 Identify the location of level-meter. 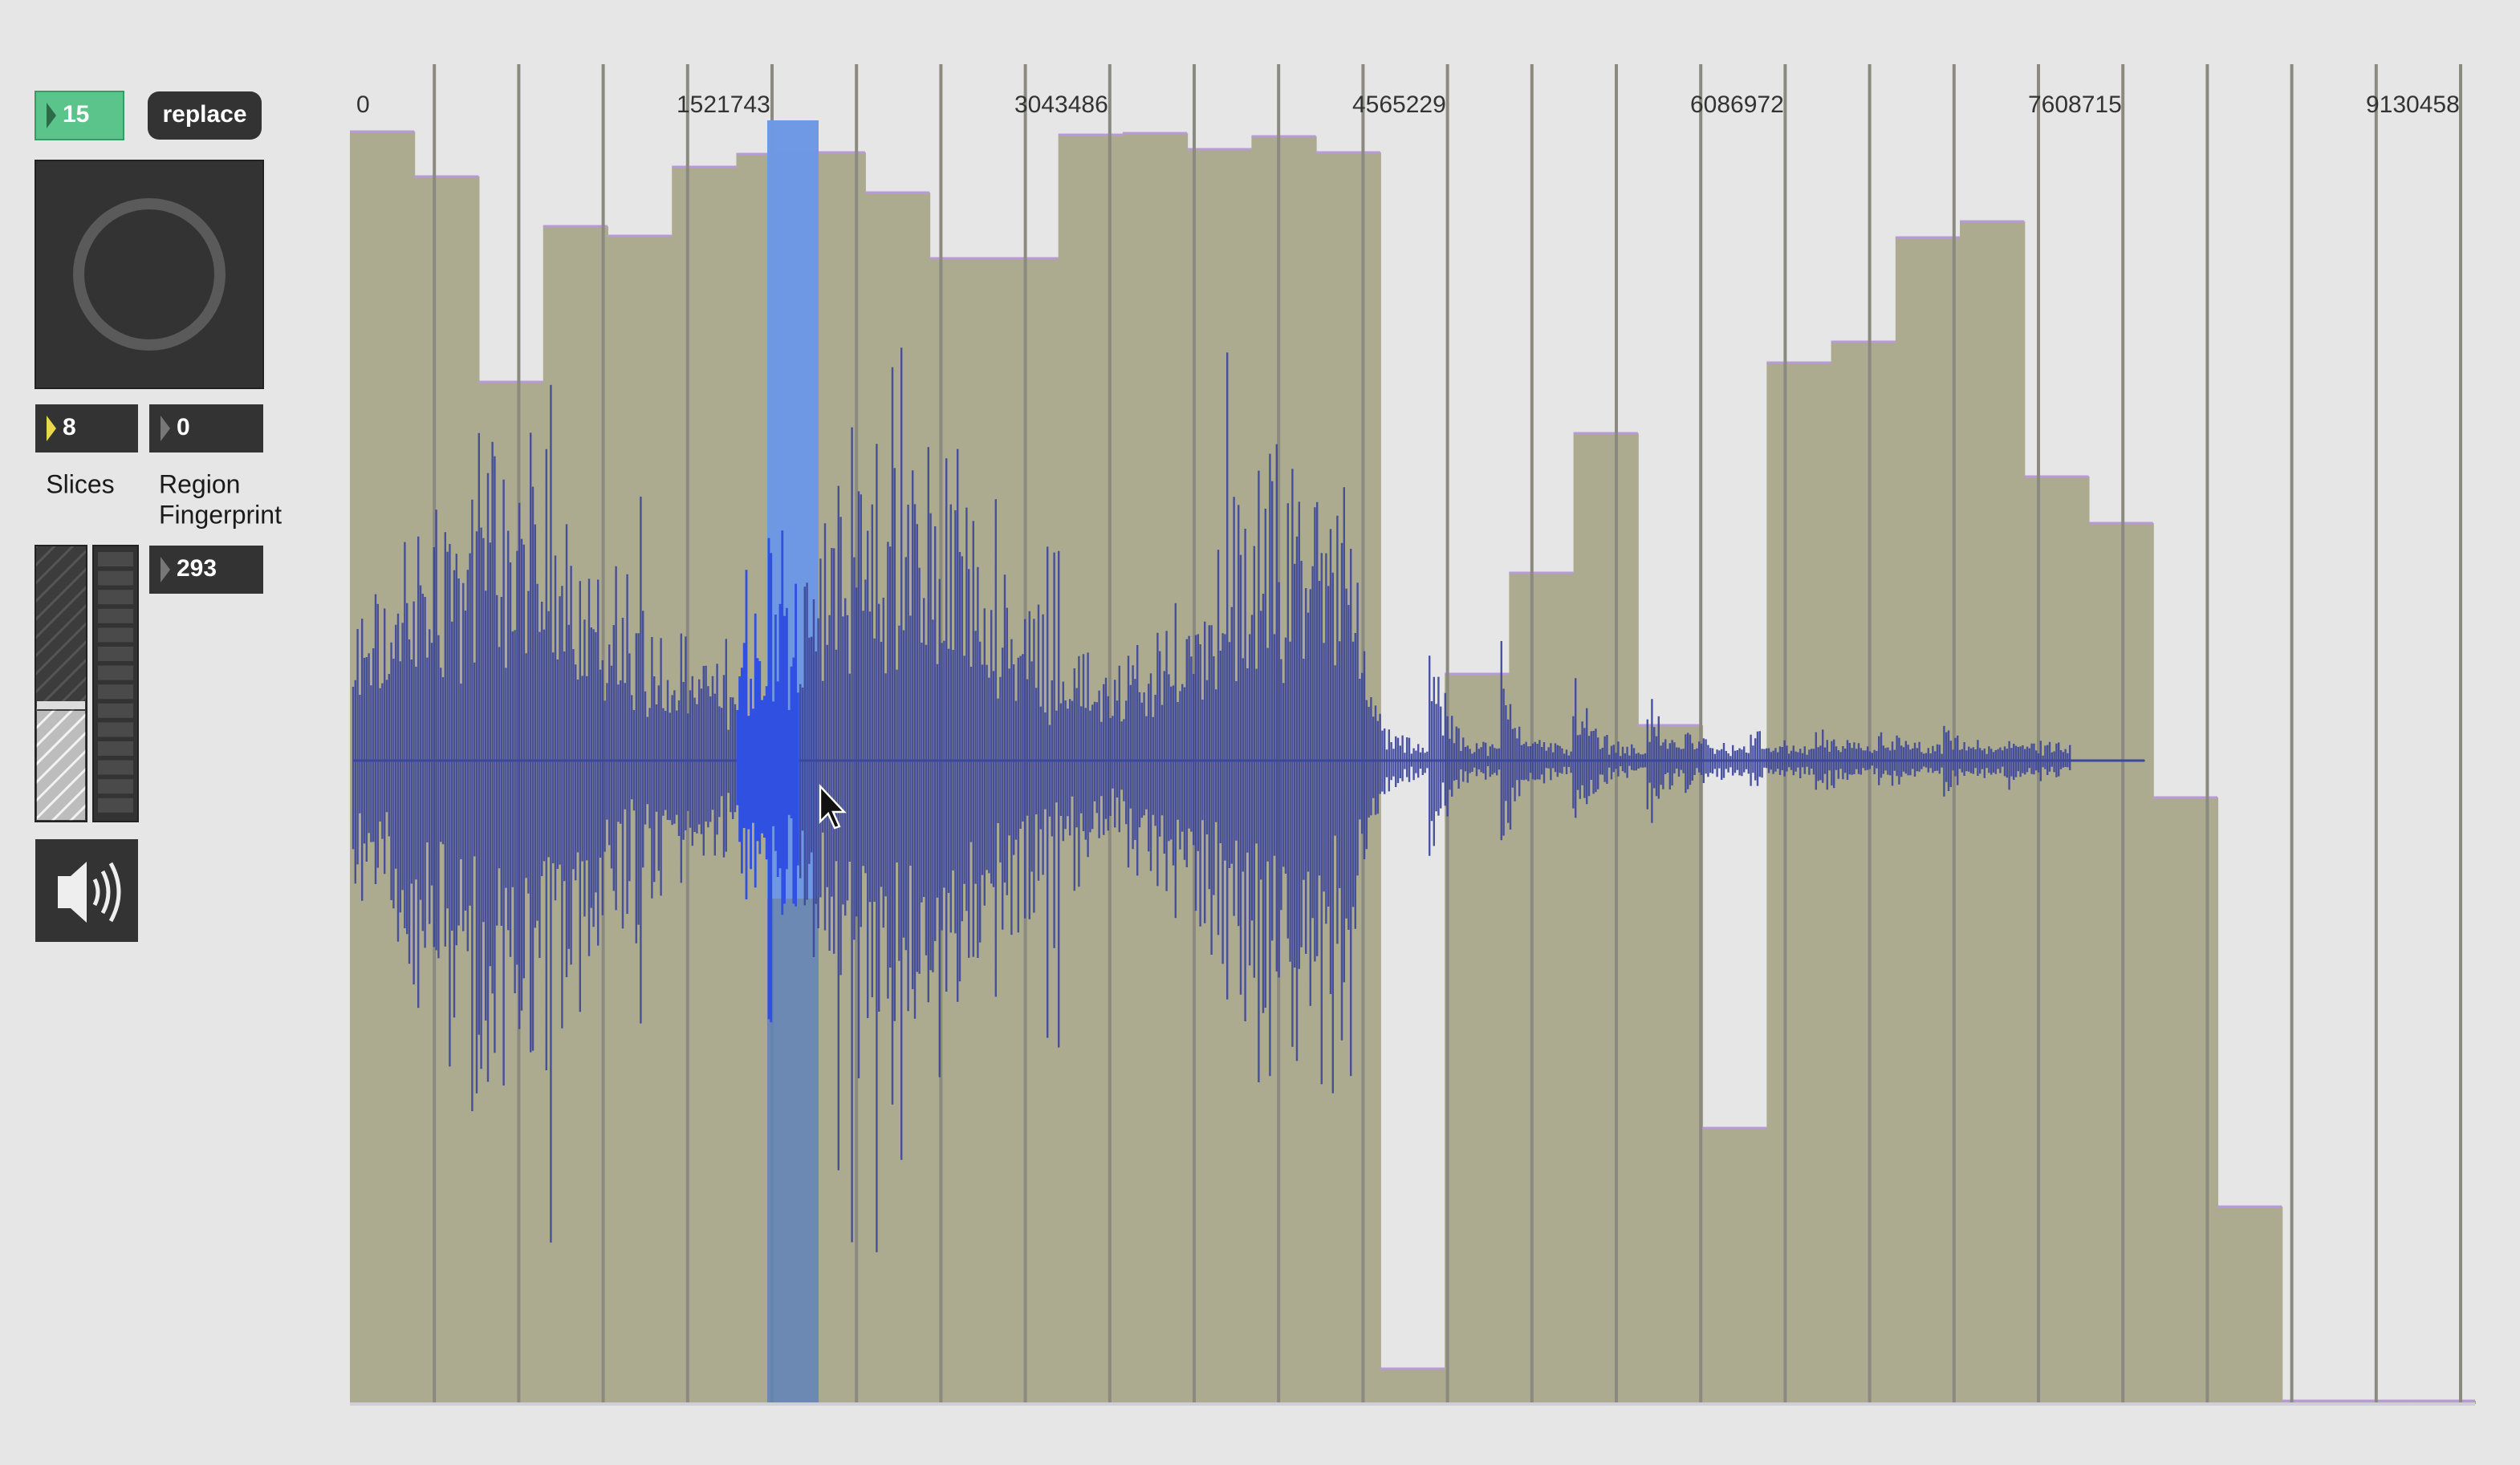
(115, 683).